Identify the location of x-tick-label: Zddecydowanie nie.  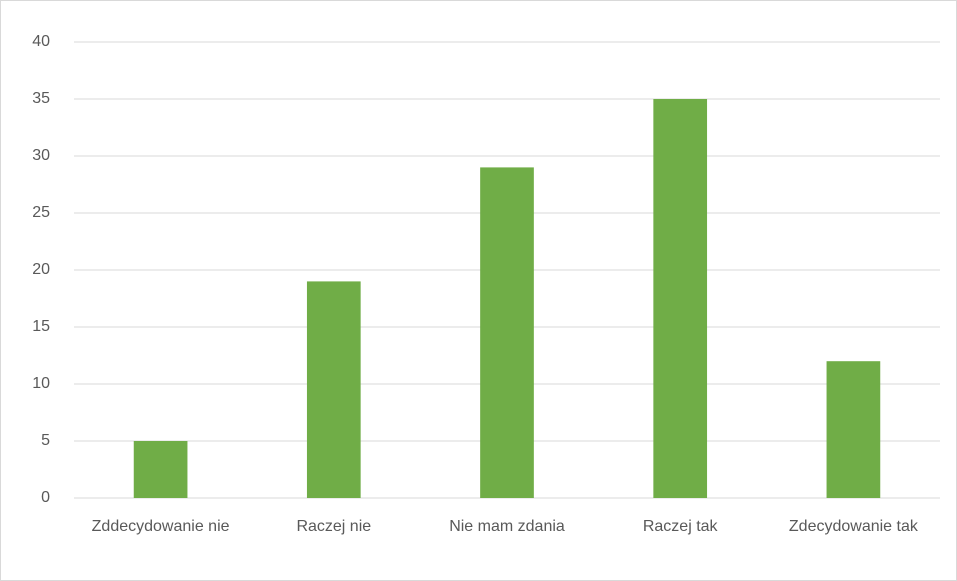
(161, 526).